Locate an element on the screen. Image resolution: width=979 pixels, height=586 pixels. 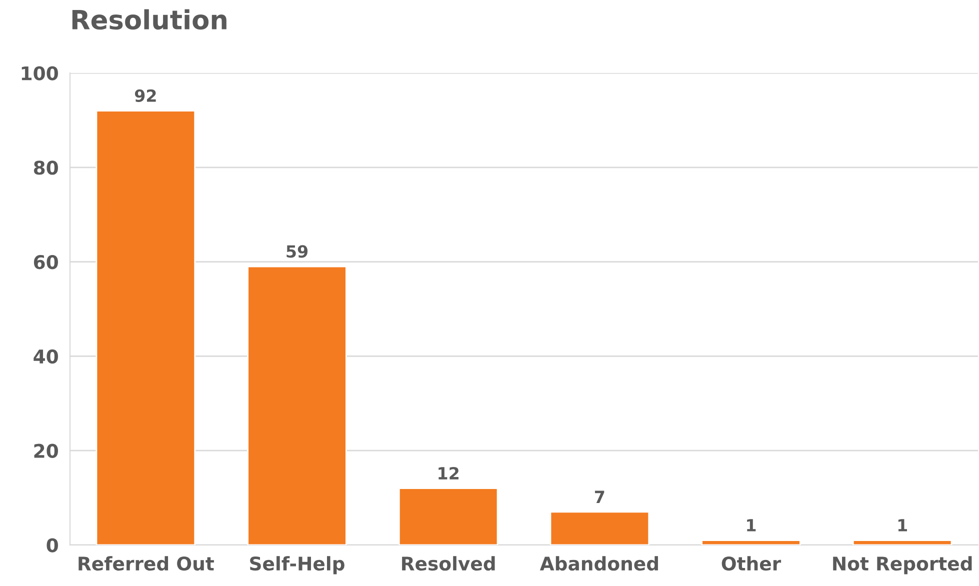
x-tick-label: Other is located at coordinates (752, 563).